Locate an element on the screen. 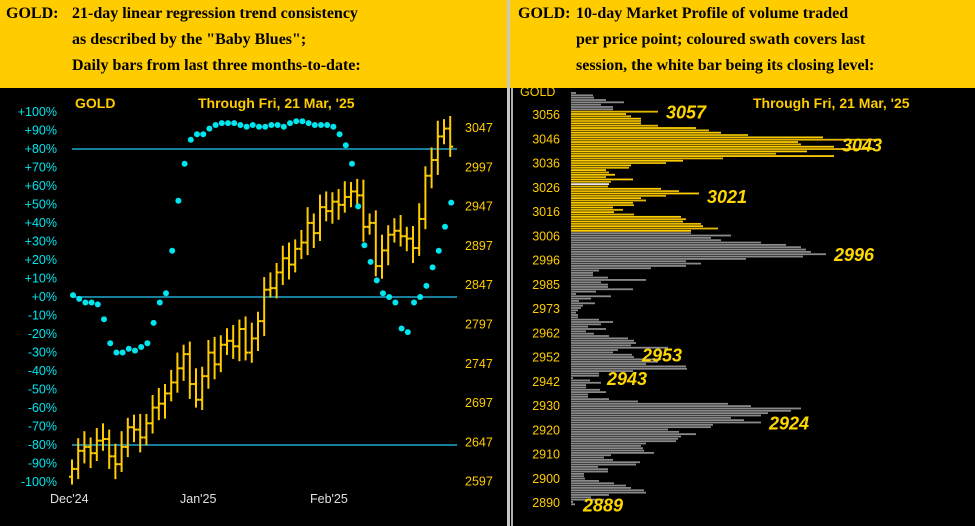 This screenshot has height=526, width=975. right-header-prefix: GOLD: is located at coordinates (544, 13).